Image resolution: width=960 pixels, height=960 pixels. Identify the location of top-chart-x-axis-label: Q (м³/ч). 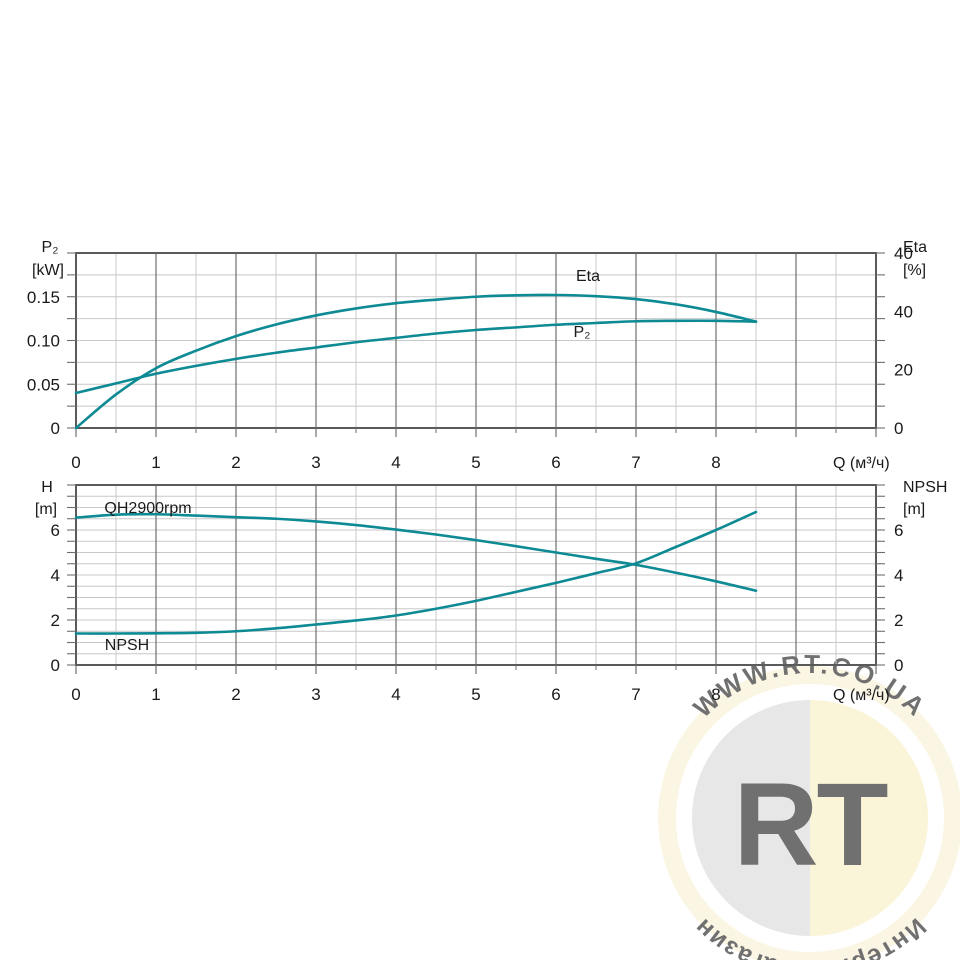
(861, 463).